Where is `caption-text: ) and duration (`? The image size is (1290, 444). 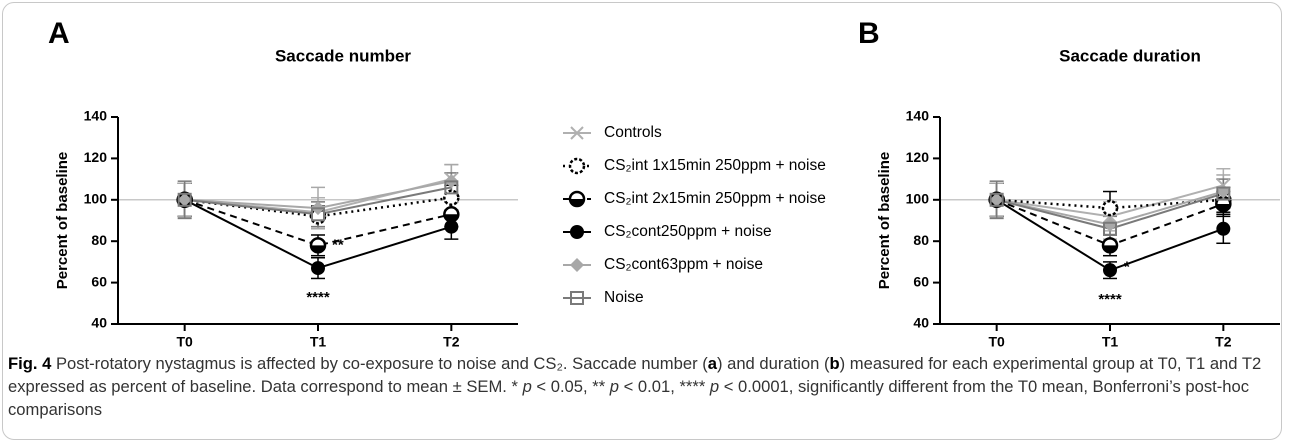
caption-text: ) and duration ( is located at coordinates (773, 363).